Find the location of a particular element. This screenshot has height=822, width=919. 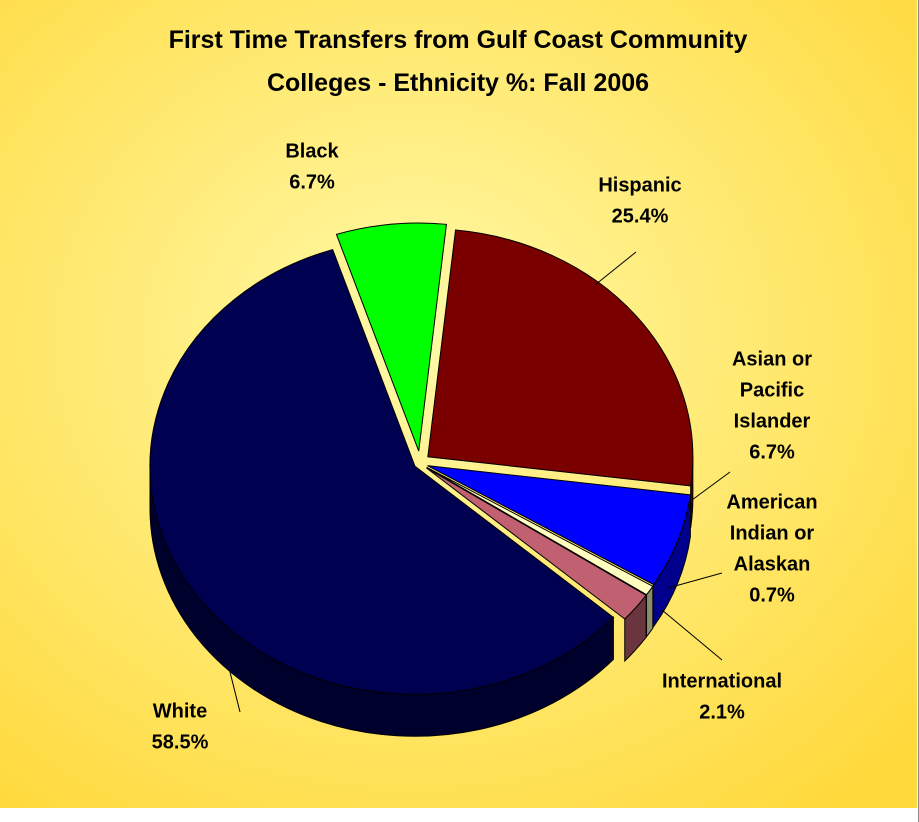

slice-label-line: 25.4% is located at coordinates (640, 217).